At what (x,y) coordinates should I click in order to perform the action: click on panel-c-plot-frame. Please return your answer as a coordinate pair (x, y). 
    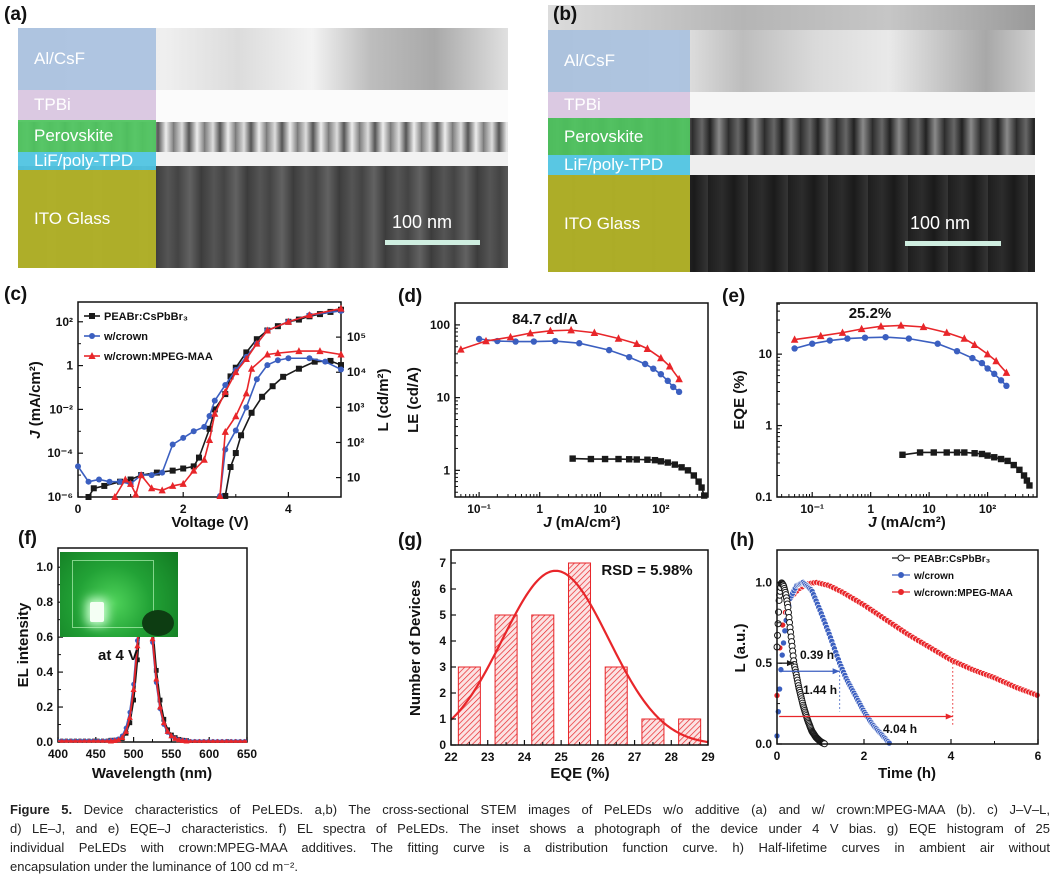
    Looking at the image, I should click on (209, 399).